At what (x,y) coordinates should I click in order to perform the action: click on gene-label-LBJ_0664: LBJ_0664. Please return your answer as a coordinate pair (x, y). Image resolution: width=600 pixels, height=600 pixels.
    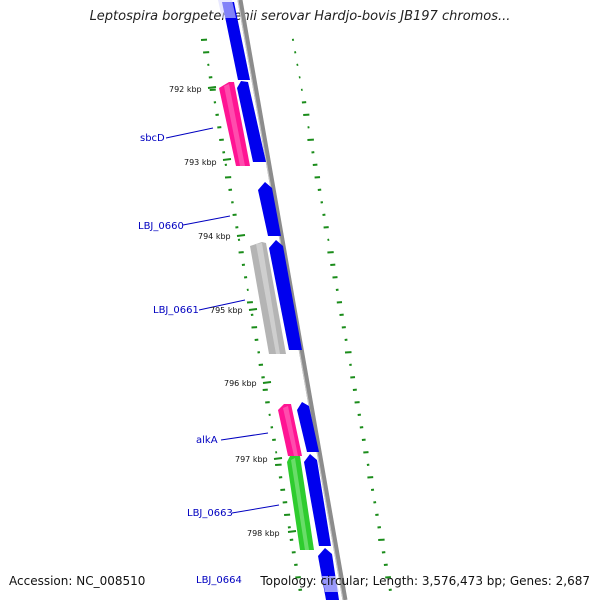
    Looking at the image, I should click on (219, 580).